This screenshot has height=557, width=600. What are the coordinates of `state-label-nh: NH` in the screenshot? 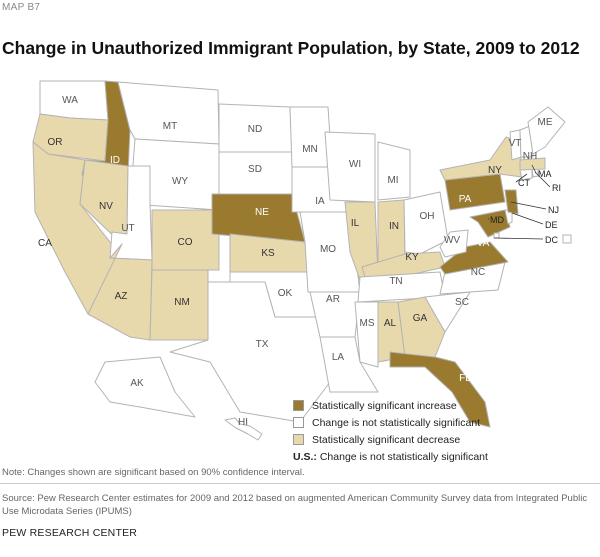 It's located at (530, 156).